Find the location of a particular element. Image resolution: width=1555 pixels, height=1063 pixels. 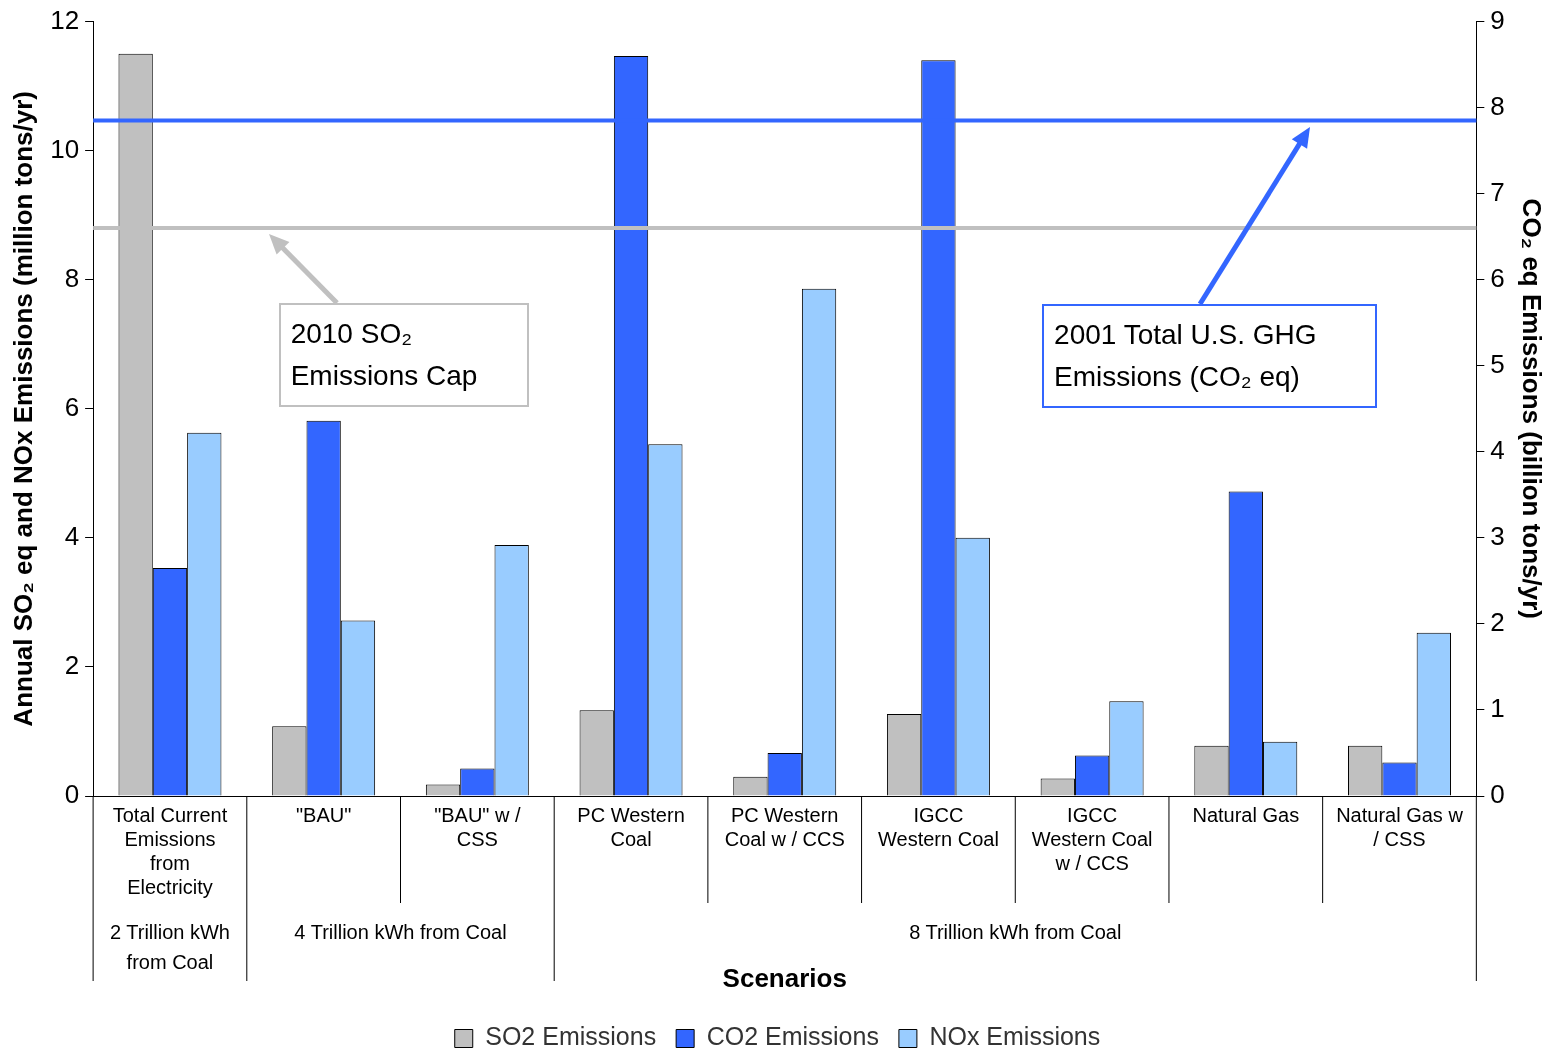

y2-axis-title: CO₂ eq Emissions (billion tons/yr) is located at coordinates (1532, 408).